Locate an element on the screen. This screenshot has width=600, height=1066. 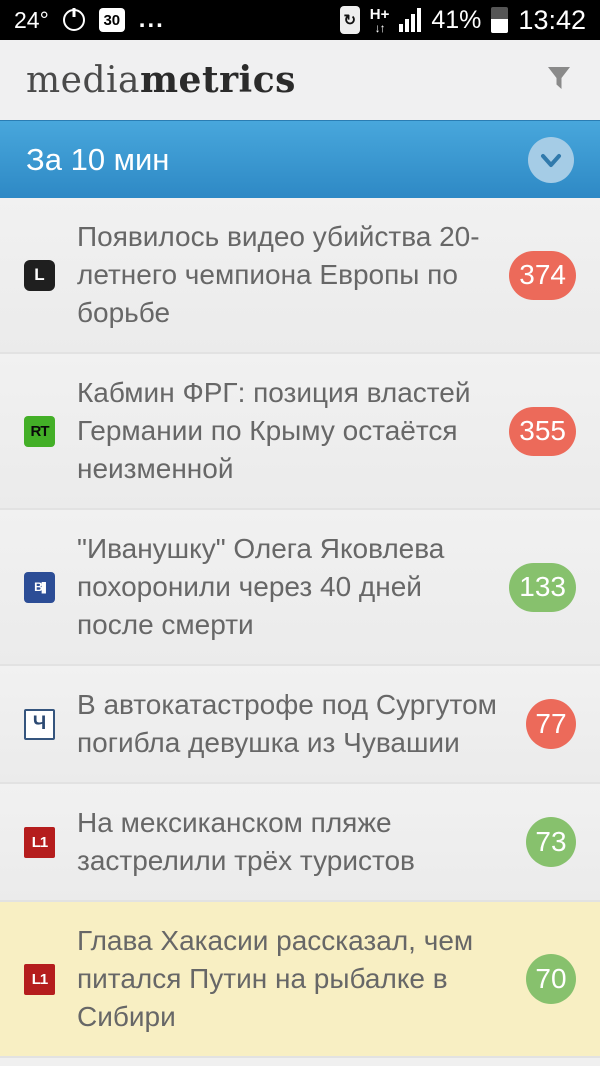
time-filter-bar: За 10 мин is located at coordinates (300, 159).